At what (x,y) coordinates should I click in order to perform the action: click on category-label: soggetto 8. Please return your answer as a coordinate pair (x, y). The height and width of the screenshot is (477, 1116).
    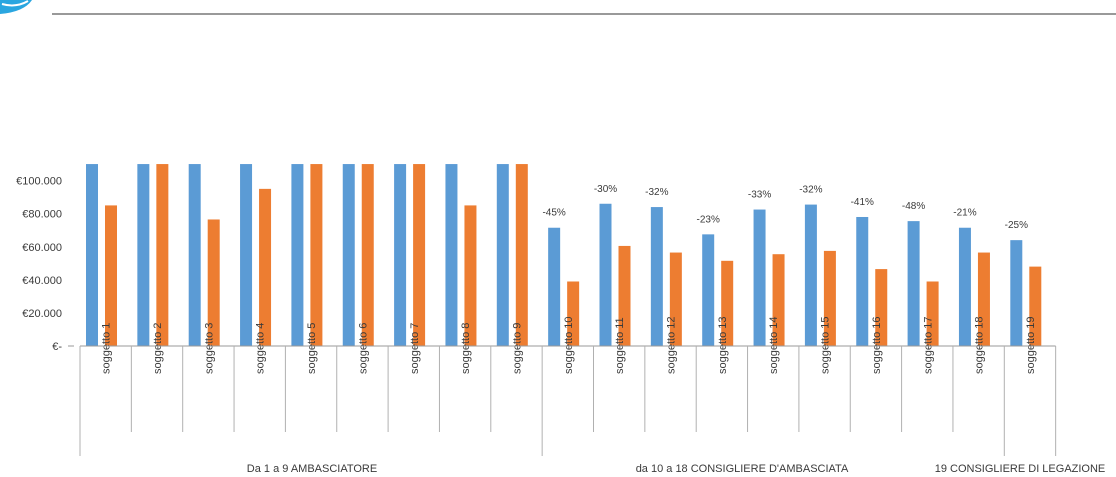
    Looking at the image, I should click on (466, 348).